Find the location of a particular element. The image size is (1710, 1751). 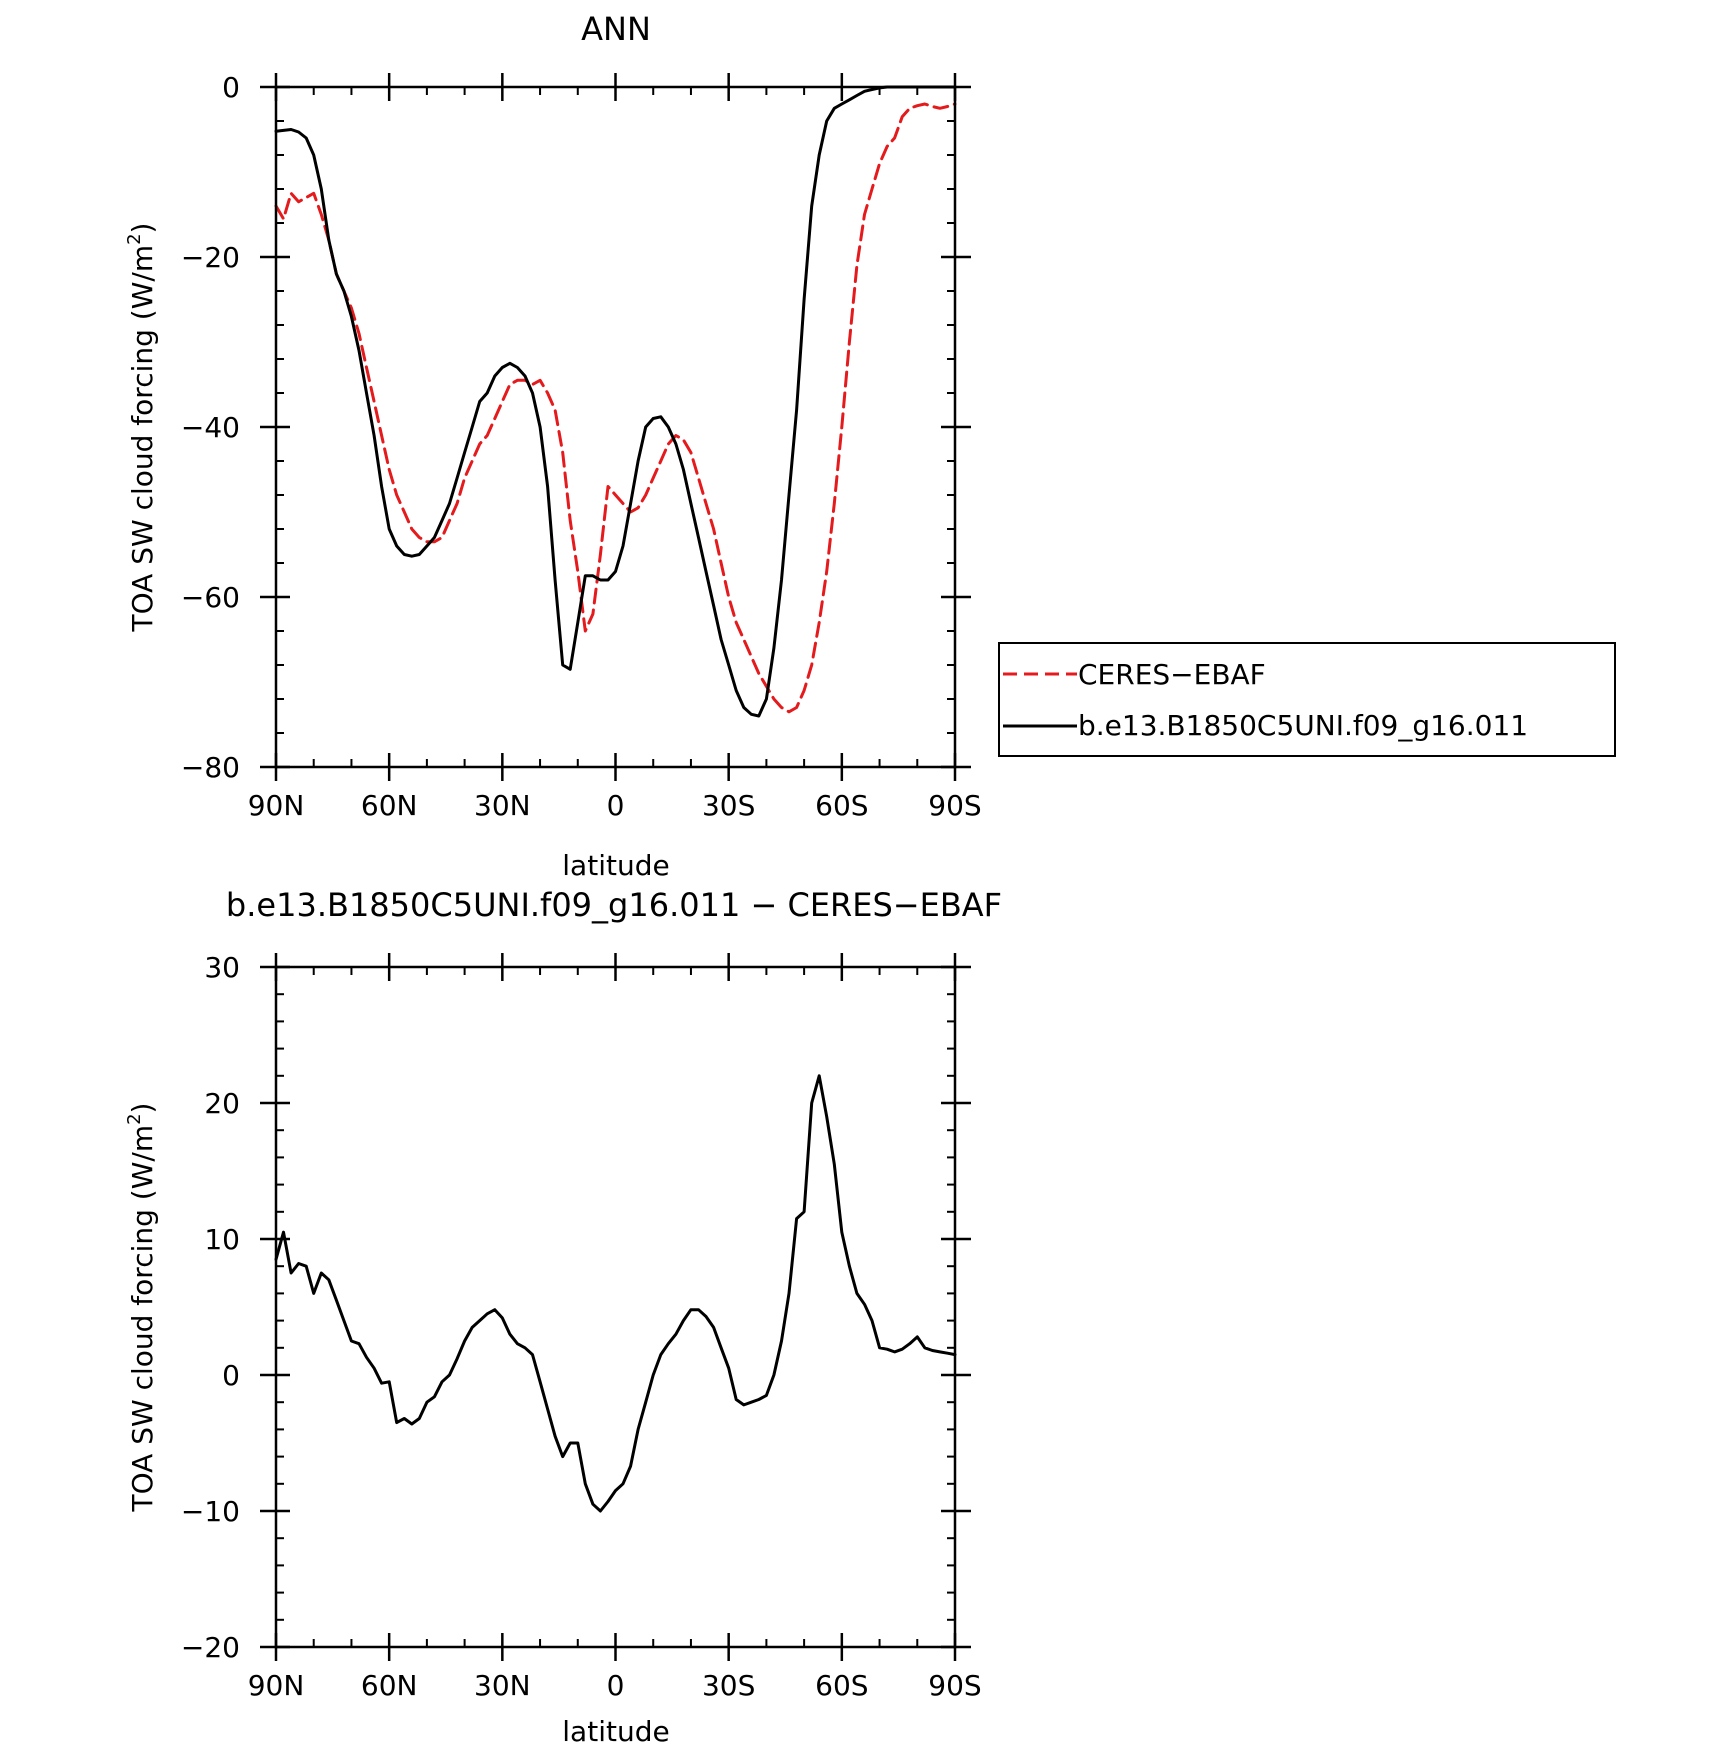

bottom-panel-y-axis-title: TOA SW cloud forcing (W/m2) is located at coordinates (141, 1308).